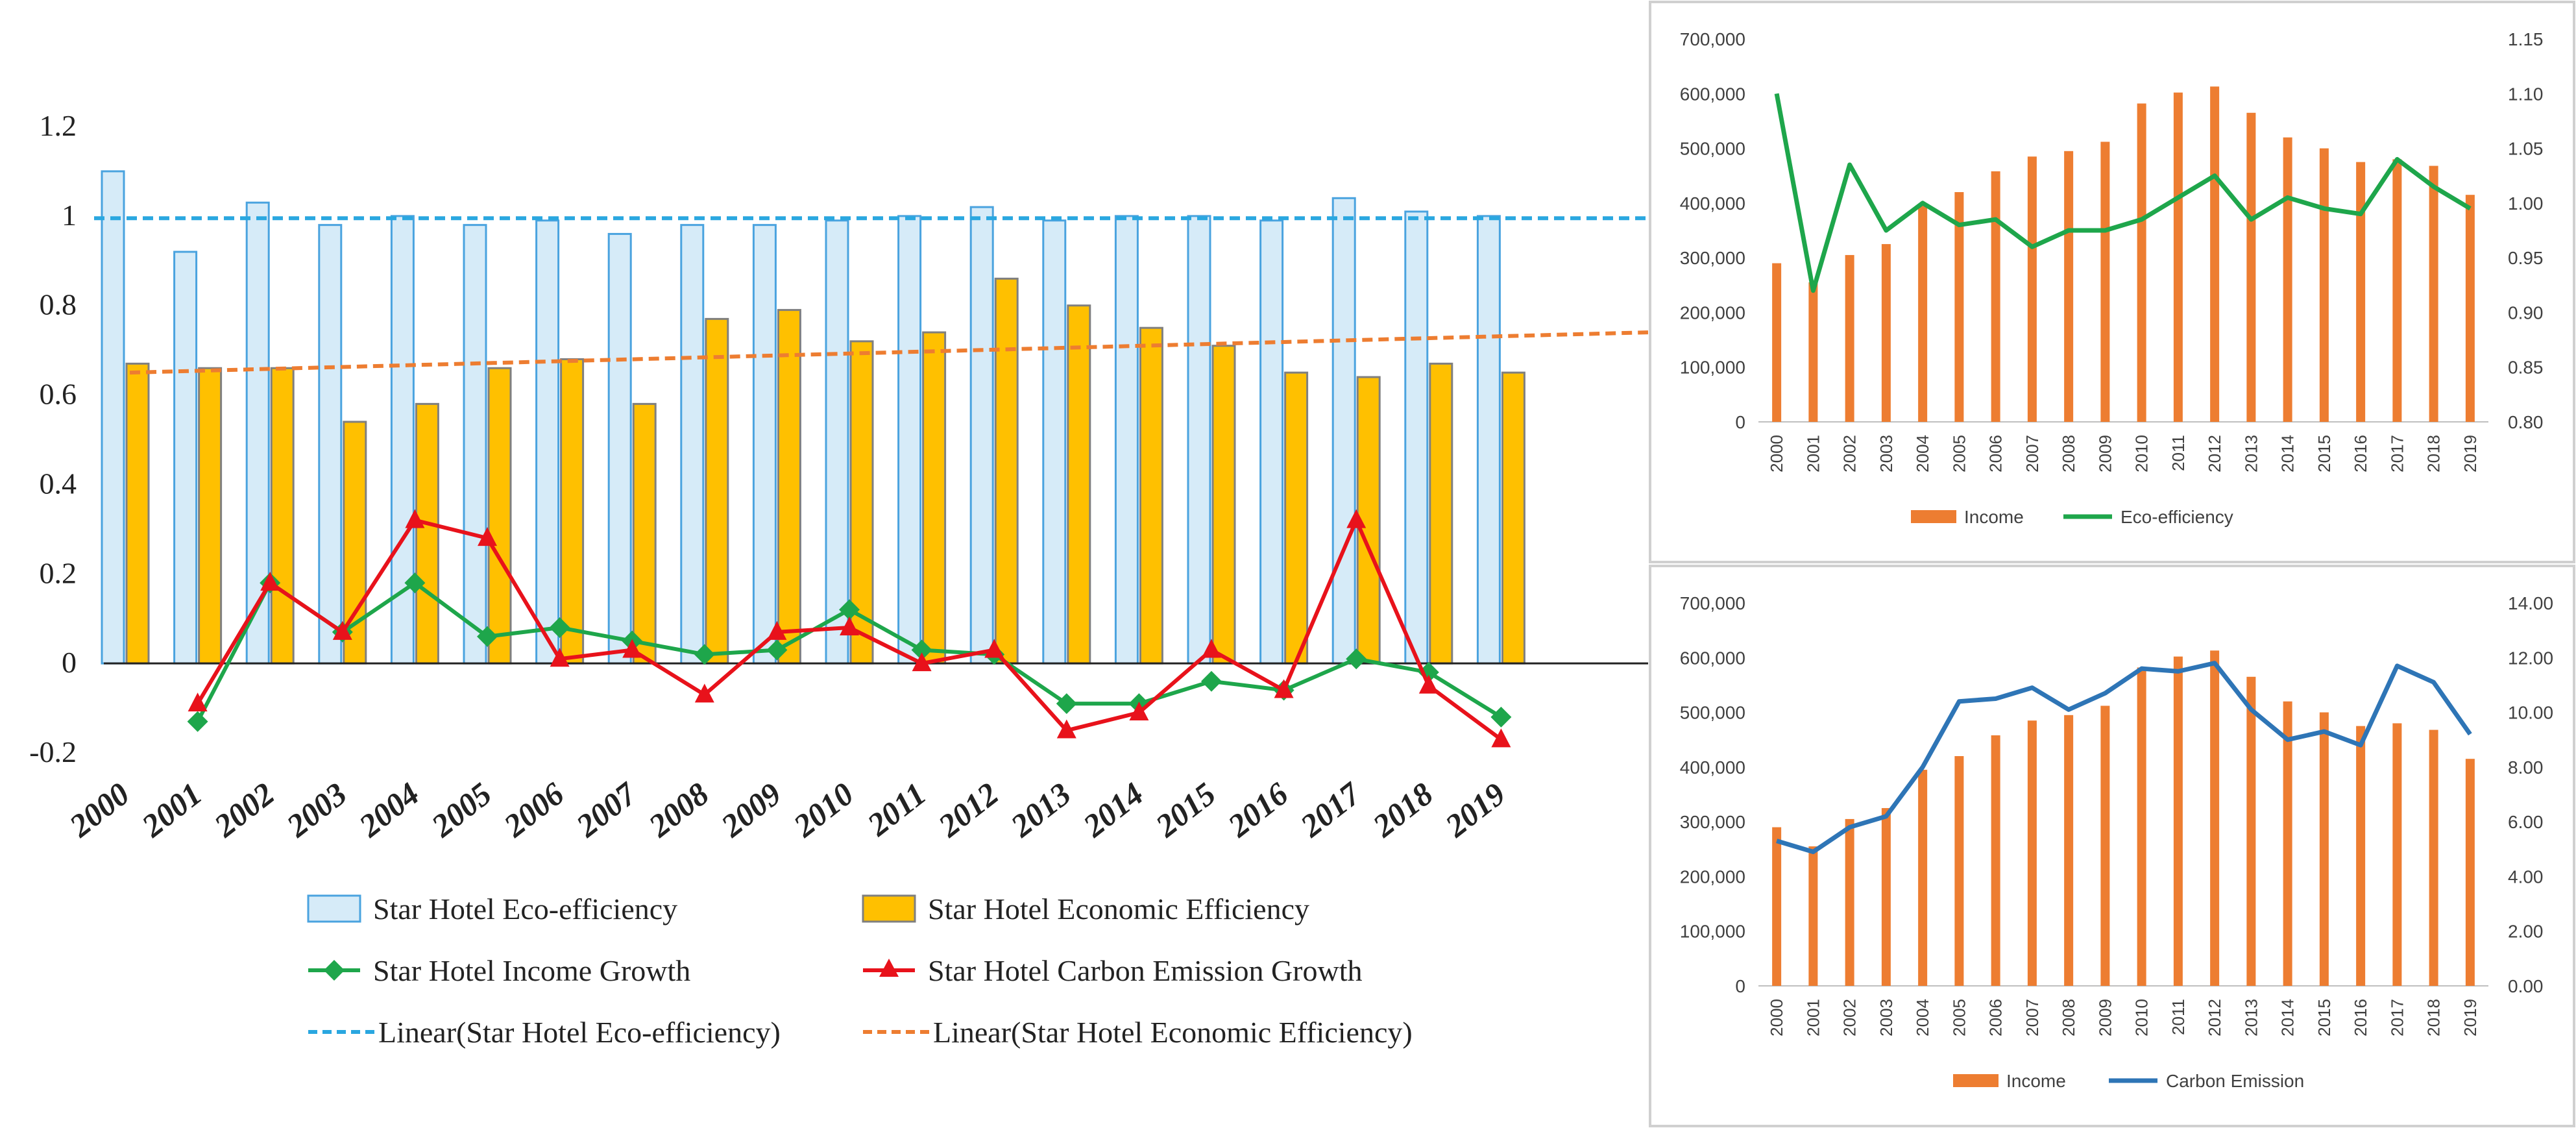 This screenshot has width=2576, height=1128. What do you see at coordinates (1850, 453) in the screenshot?
I see `x-tick-label: 2002` at bounding box center [1850, 453].